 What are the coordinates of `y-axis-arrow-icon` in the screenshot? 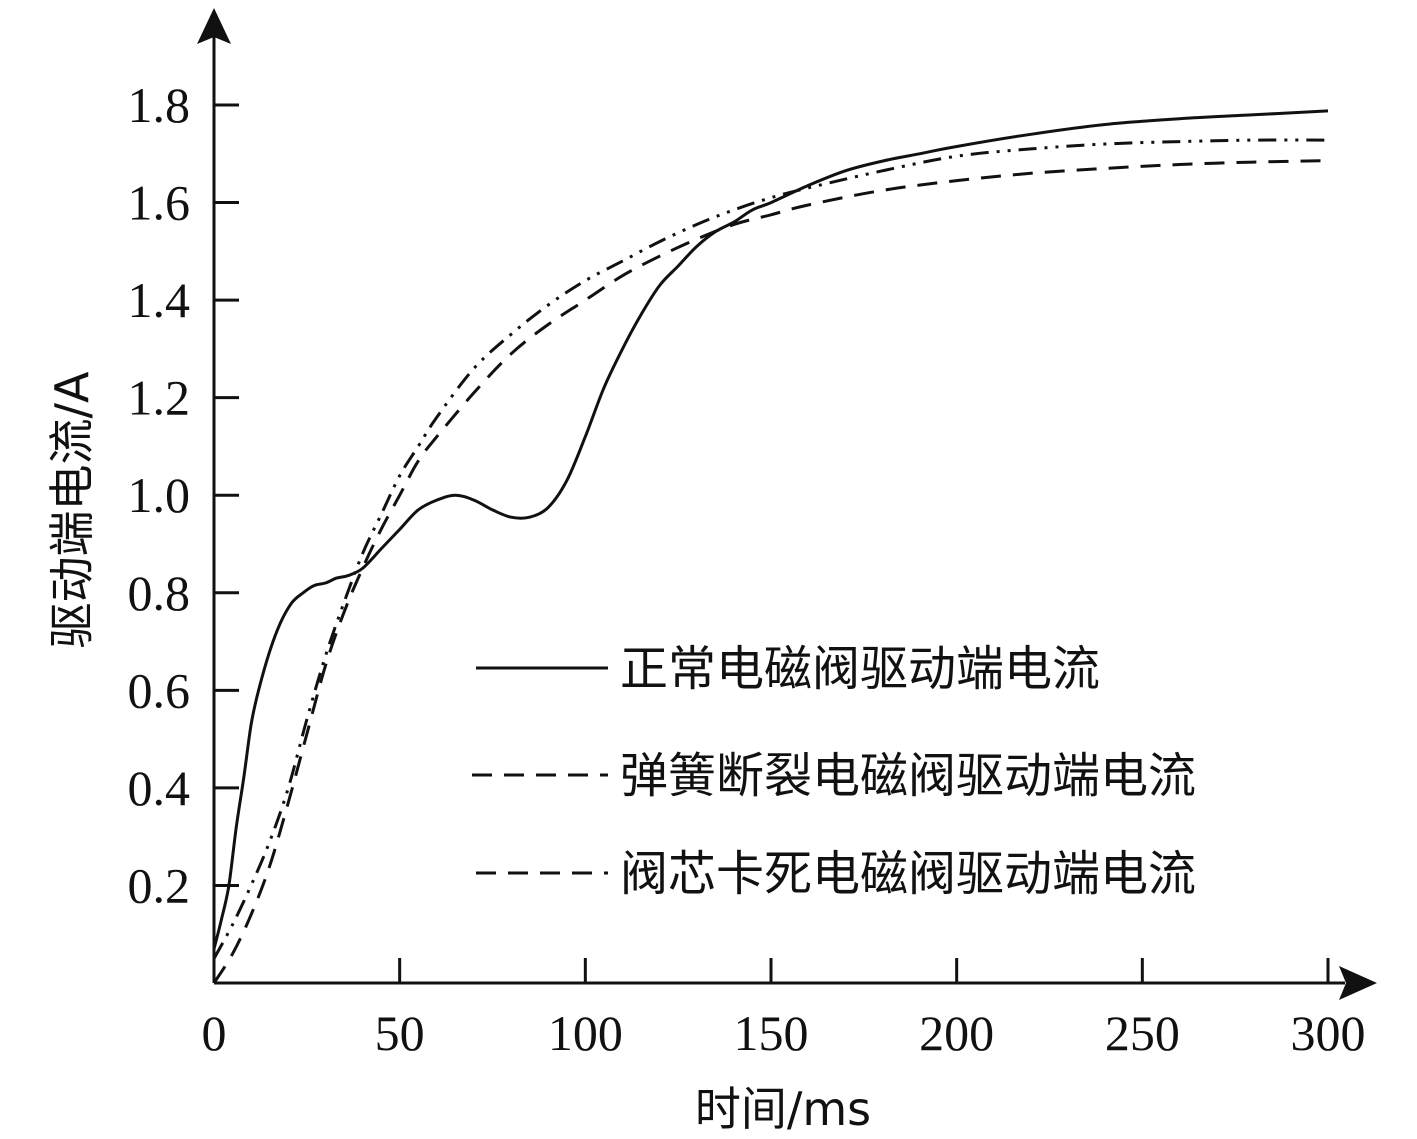 It's located at (214, 26).